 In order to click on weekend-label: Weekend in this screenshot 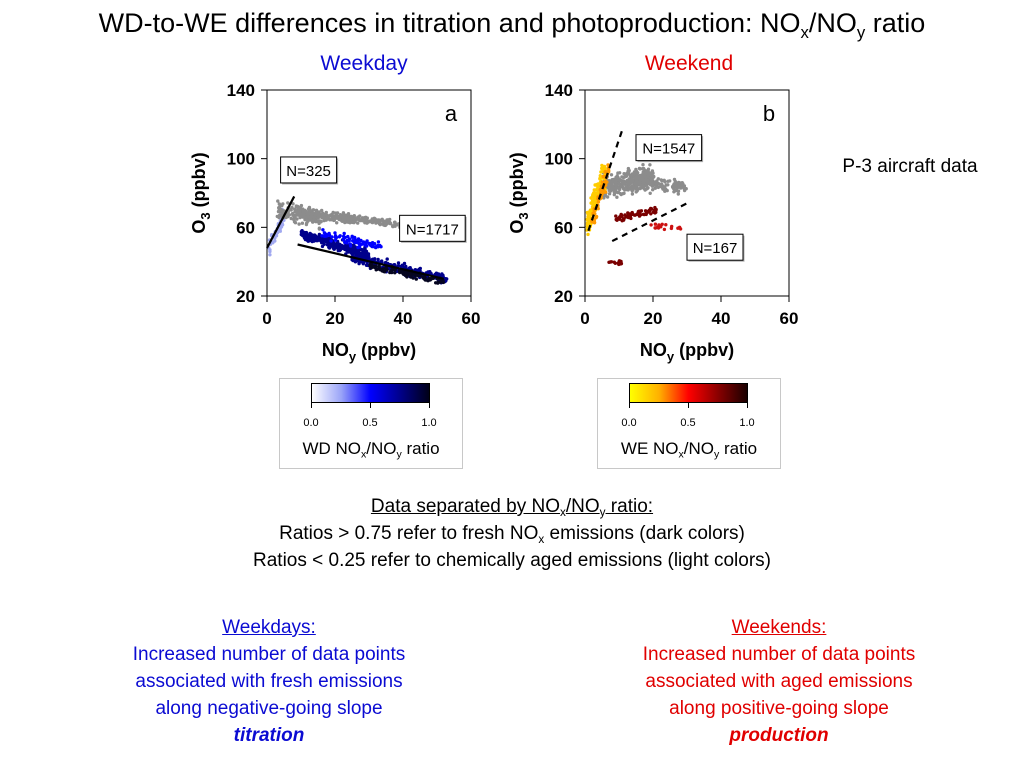, I will do `click(689, 63)`.